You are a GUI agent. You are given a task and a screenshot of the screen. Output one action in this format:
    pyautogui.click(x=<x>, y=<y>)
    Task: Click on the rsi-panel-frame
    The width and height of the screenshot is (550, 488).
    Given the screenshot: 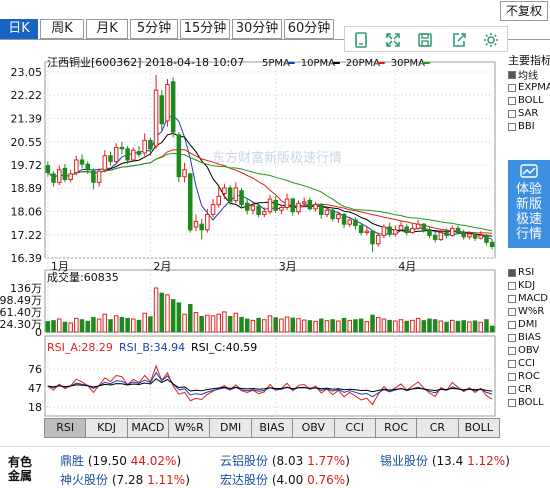 What is the action you would take?
    pyautogui.click(x=270, y=376)
    